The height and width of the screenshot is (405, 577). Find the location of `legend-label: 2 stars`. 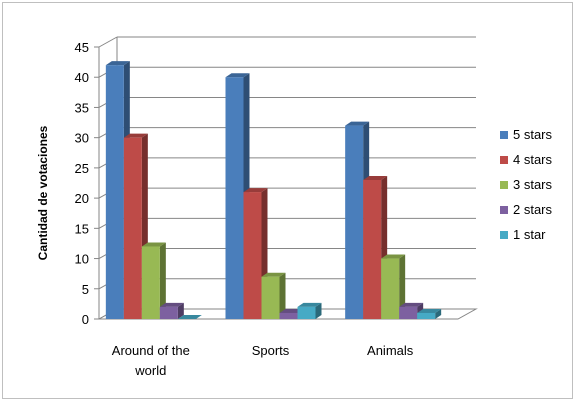

legend-label: 2 stars is located at coordinates (533, 209).